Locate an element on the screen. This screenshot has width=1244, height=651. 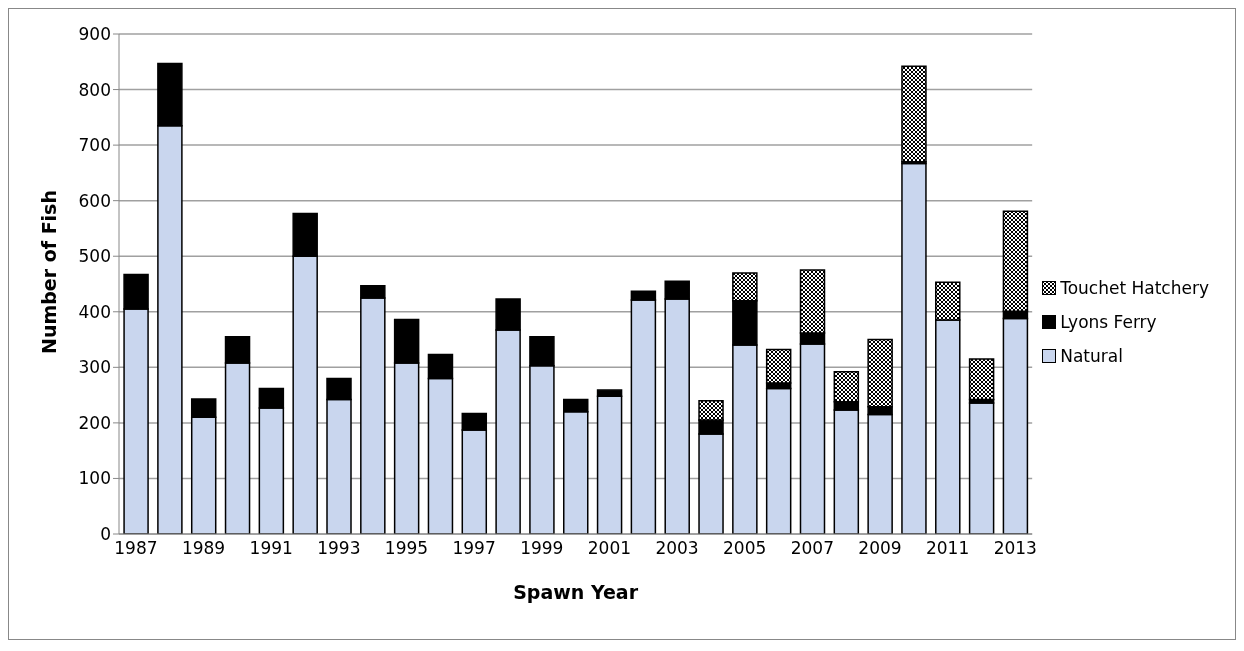
y-tick-label: 900 is located at coordinates (94, 34).